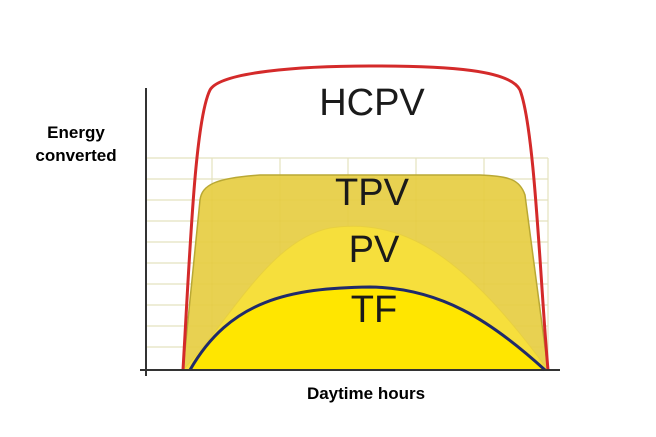  Describe the element at coordinates (374, 310) in the screenshot. I see `curve-label: TF` at that location.